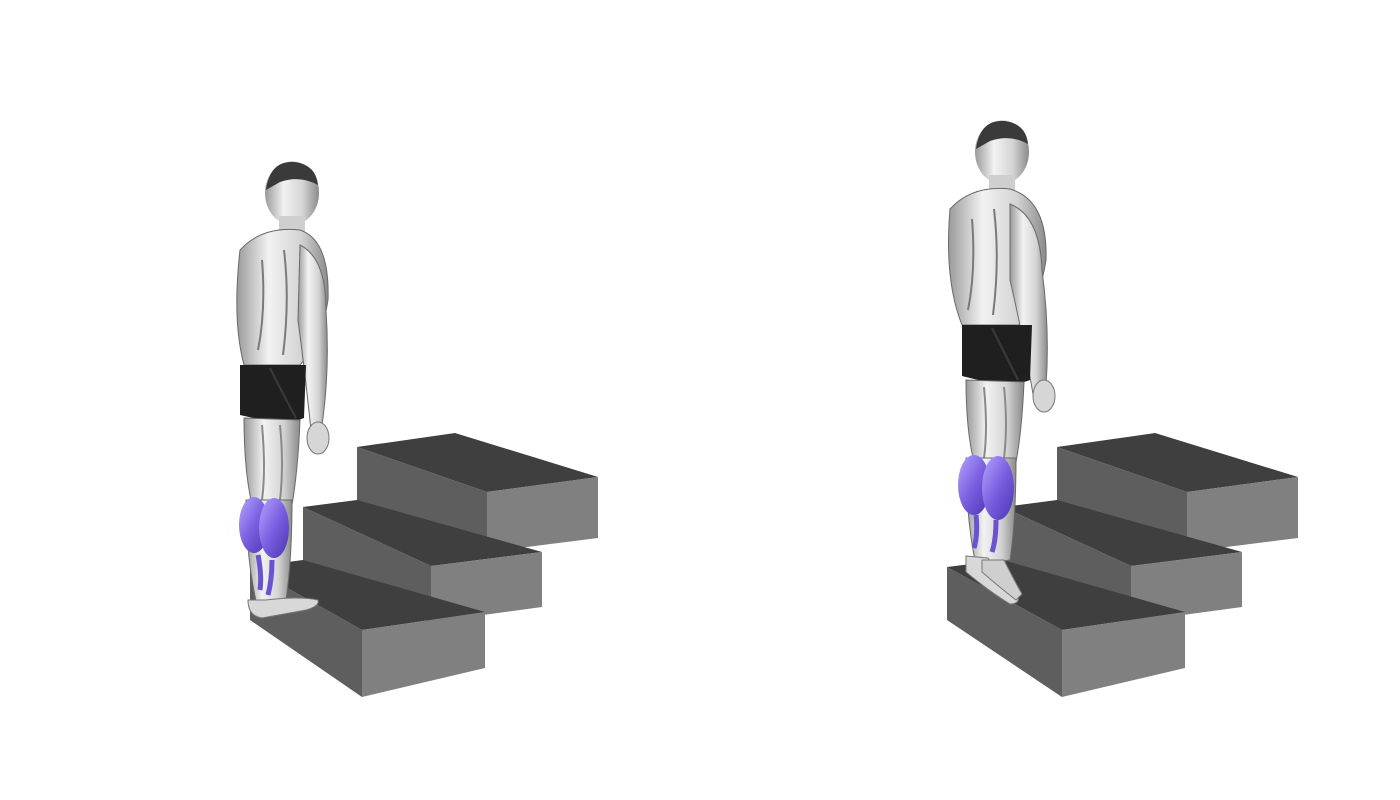 This screenshot has height=800, width=1400. I want to click on figure-right, so click(1002, 362).